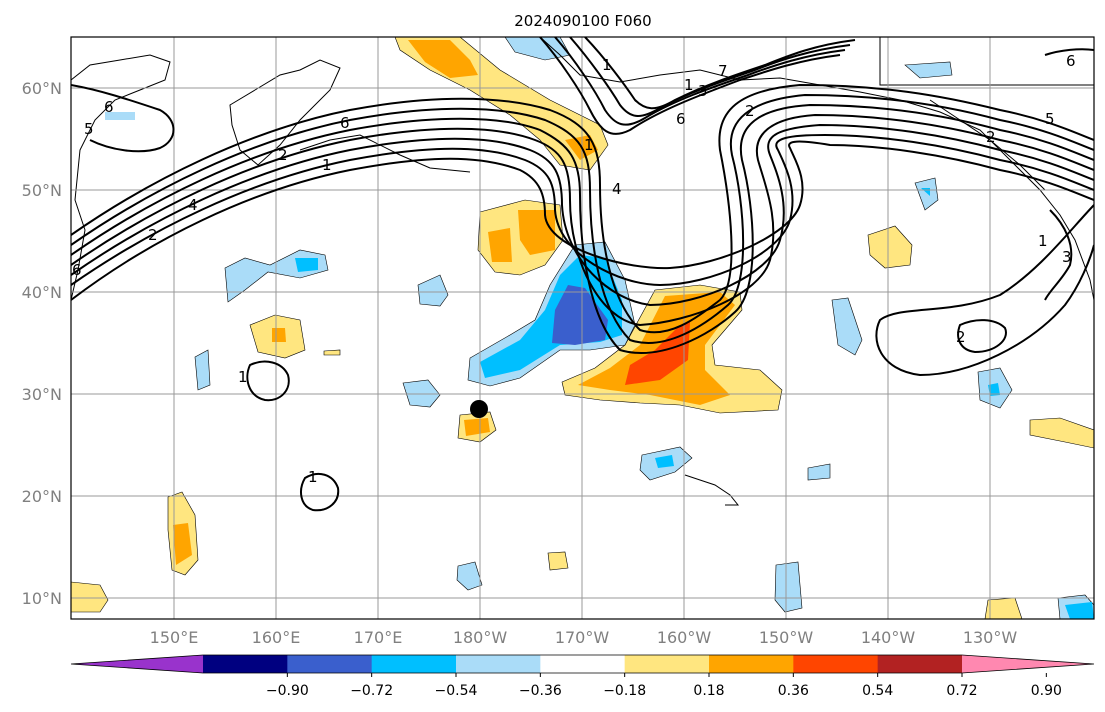 This screenshot has height=712, width=1105. Describe the element at coordinates (42, 343) in the screenshot. I see `latitude-labels: 60°N 50°N 40°N 30°N 20°N 10°N` at that location.